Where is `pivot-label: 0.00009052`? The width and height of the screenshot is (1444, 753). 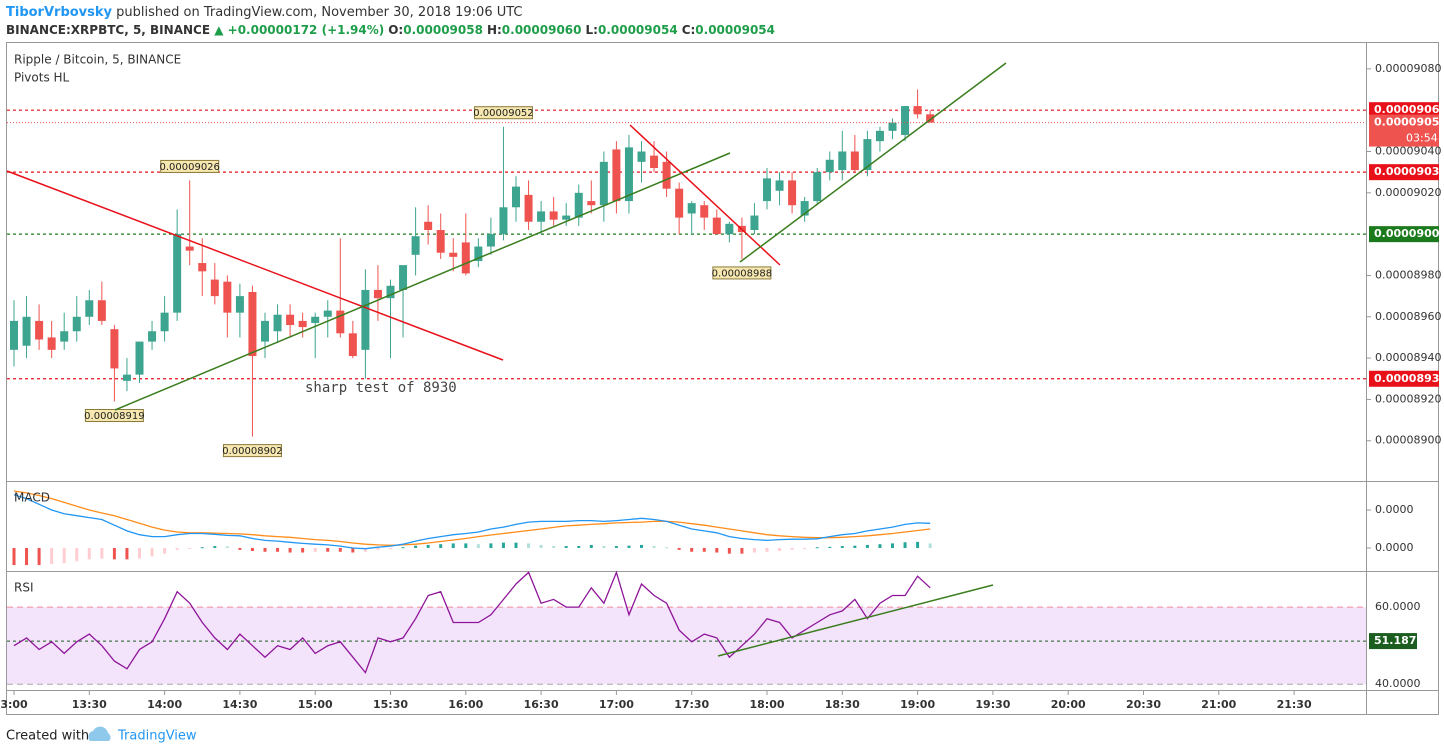
pivot-label: 0.00009052 is located at coordinates (503, 113).